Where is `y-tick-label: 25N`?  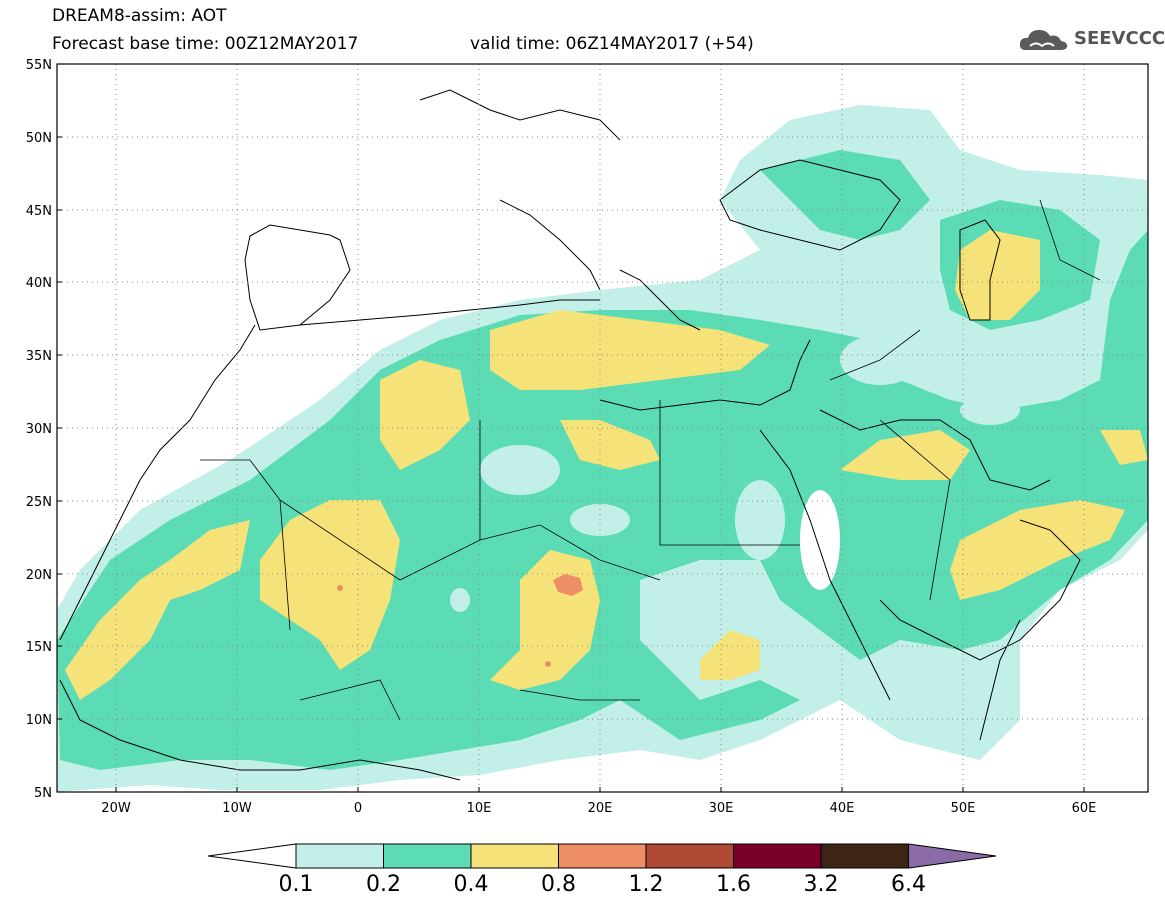 y-tick-label: 25N is located at coordinates (39, 502).